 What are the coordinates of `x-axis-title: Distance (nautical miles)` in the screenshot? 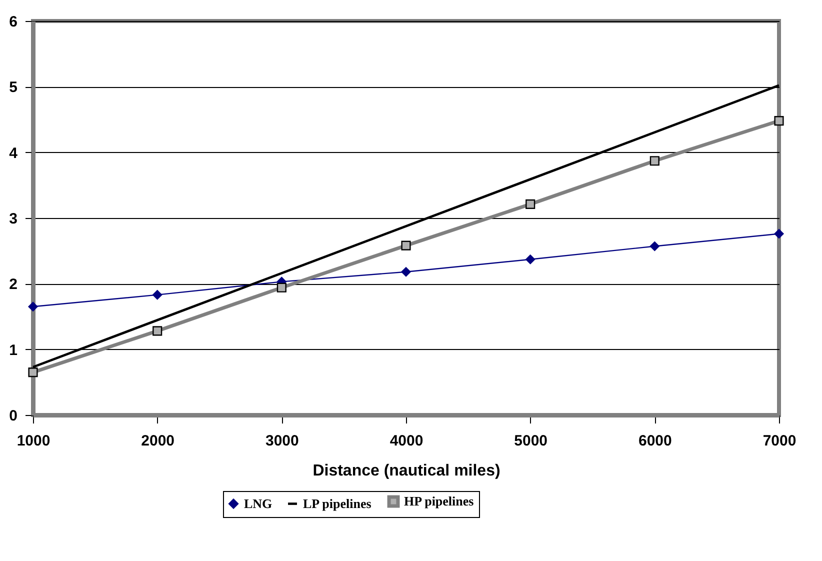 It's located at (406, 471).